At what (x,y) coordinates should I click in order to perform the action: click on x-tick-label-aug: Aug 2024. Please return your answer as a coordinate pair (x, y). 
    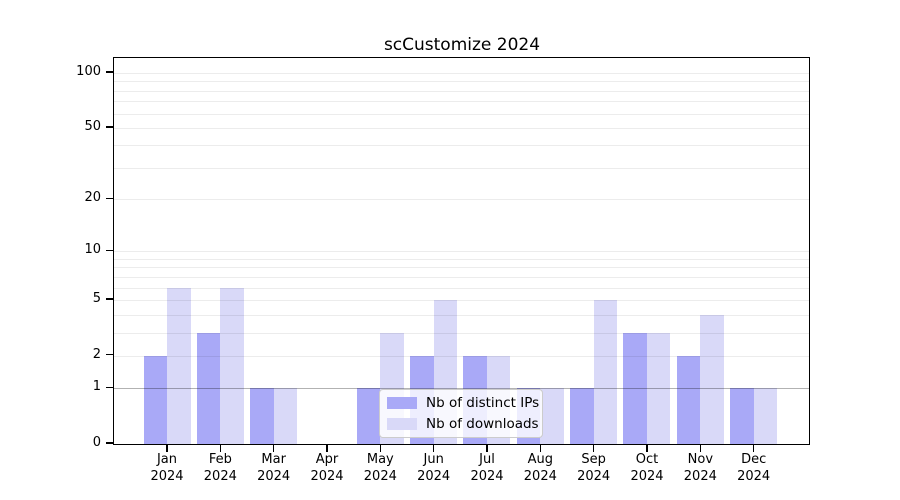
    Looking at the image, I should click on (540, 468).